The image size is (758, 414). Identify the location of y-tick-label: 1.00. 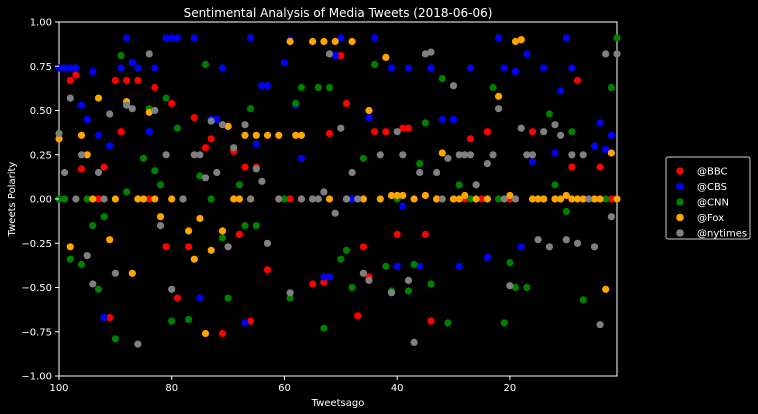
(41, 23).